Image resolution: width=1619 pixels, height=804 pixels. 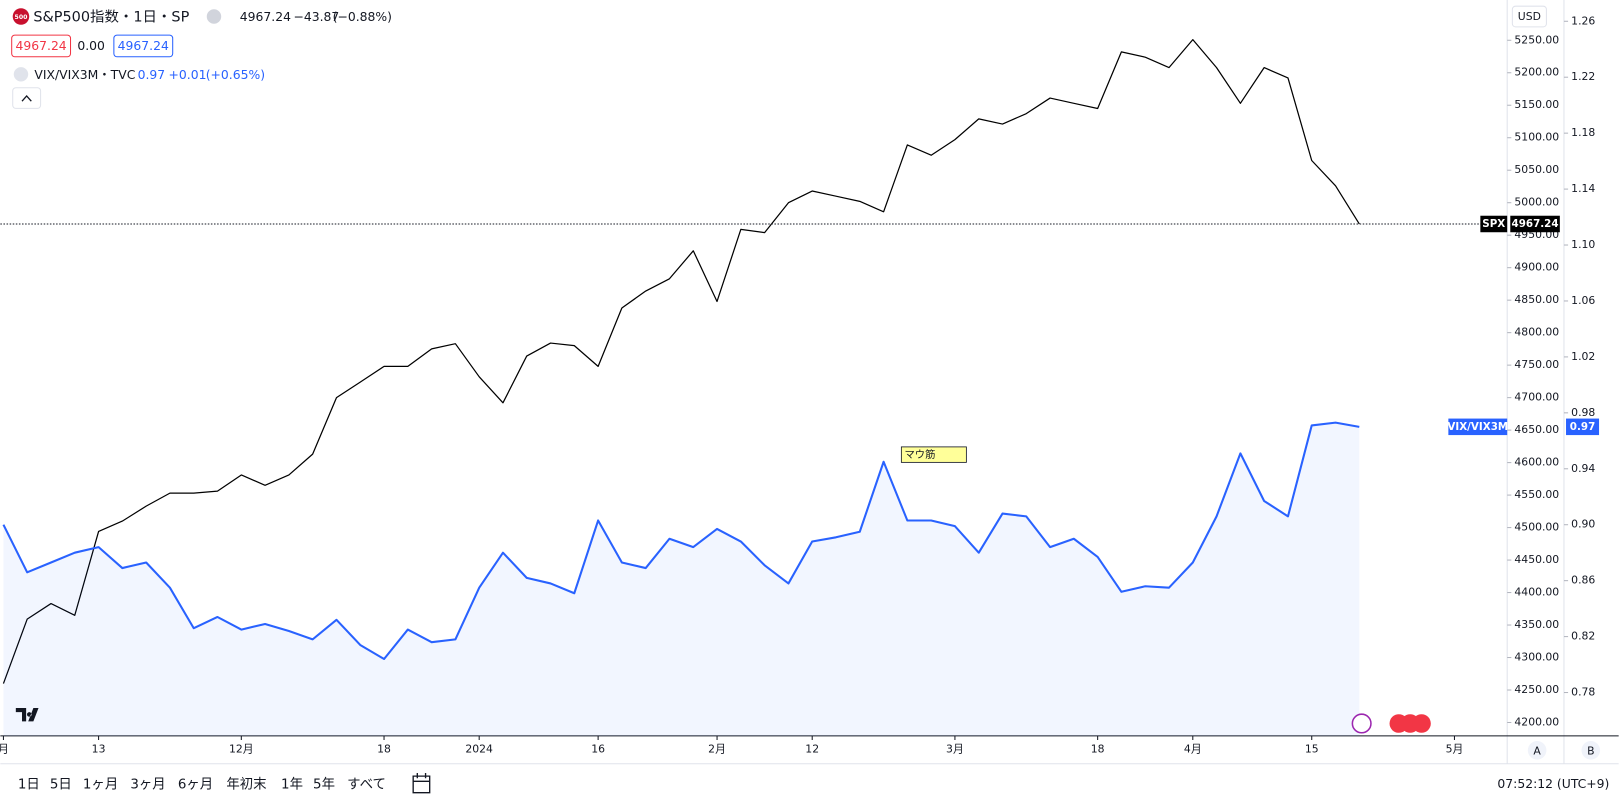 I want to click on series-tag-label: SPX, so click(x=1493, y=224).